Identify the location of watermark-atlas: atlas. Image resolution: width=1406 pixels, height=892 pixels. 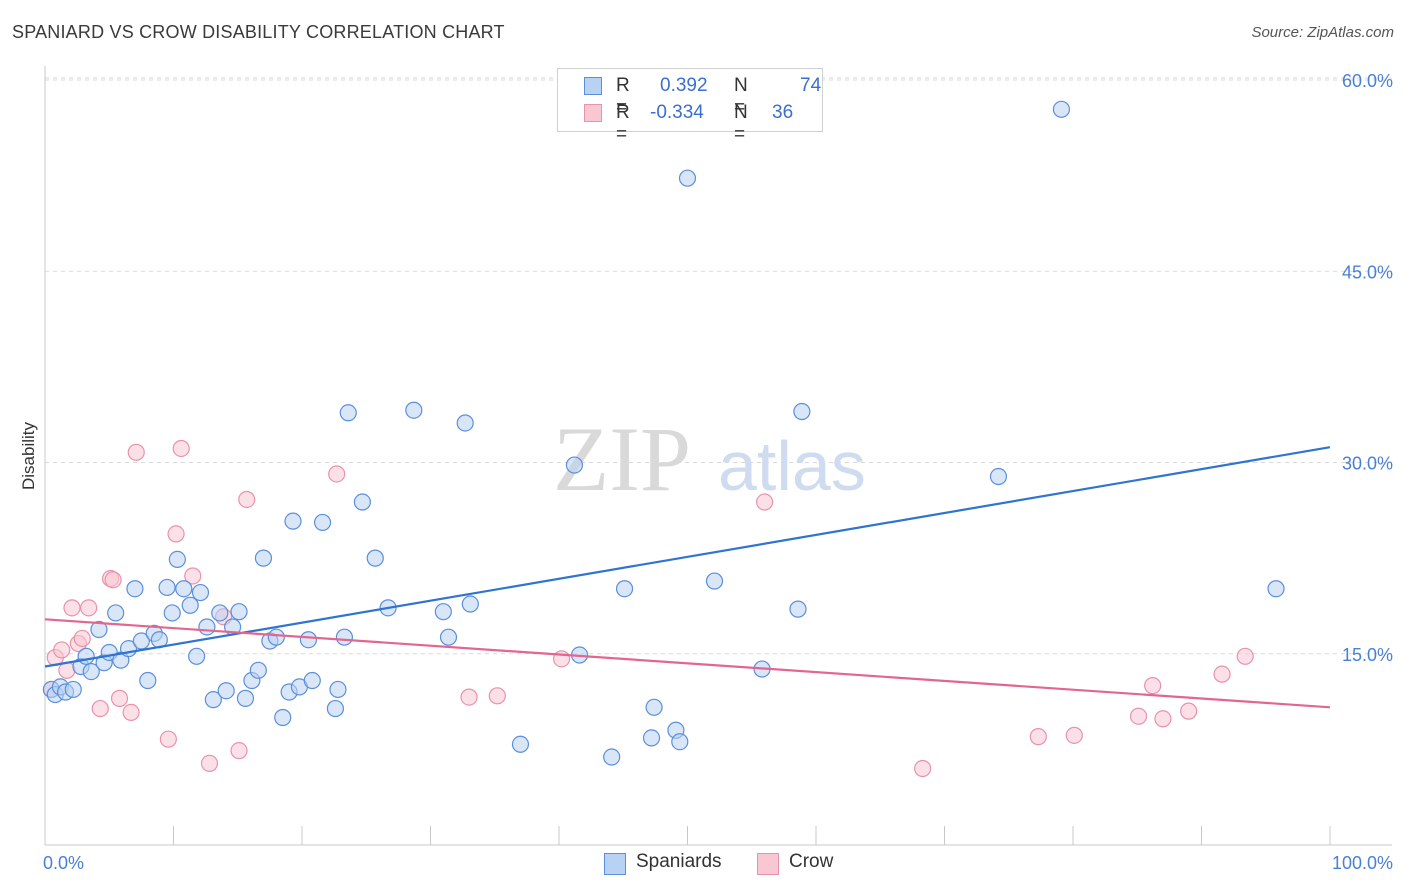
(792, 466).